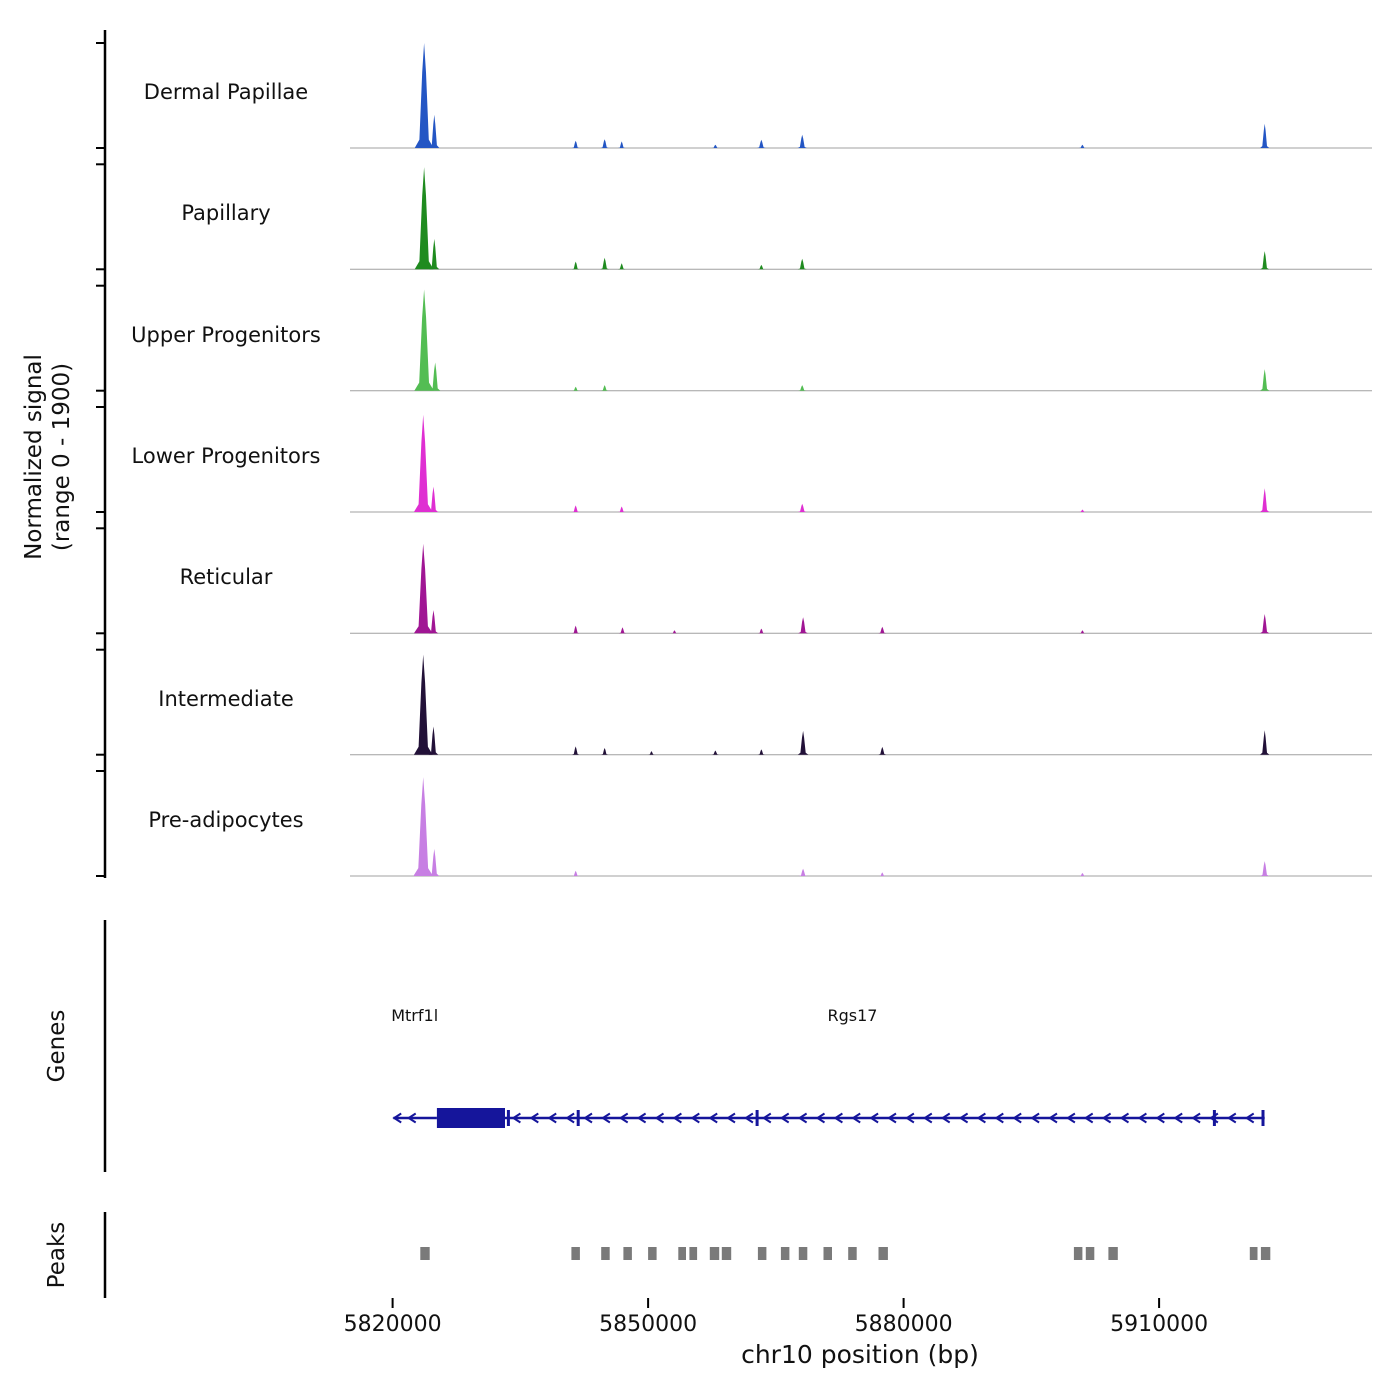  What do you see at coordinates (226, 334) in the screenshot?
I see `track-label-upper-progenitors: Upper Progenitors` at bounding box center [226, 334].